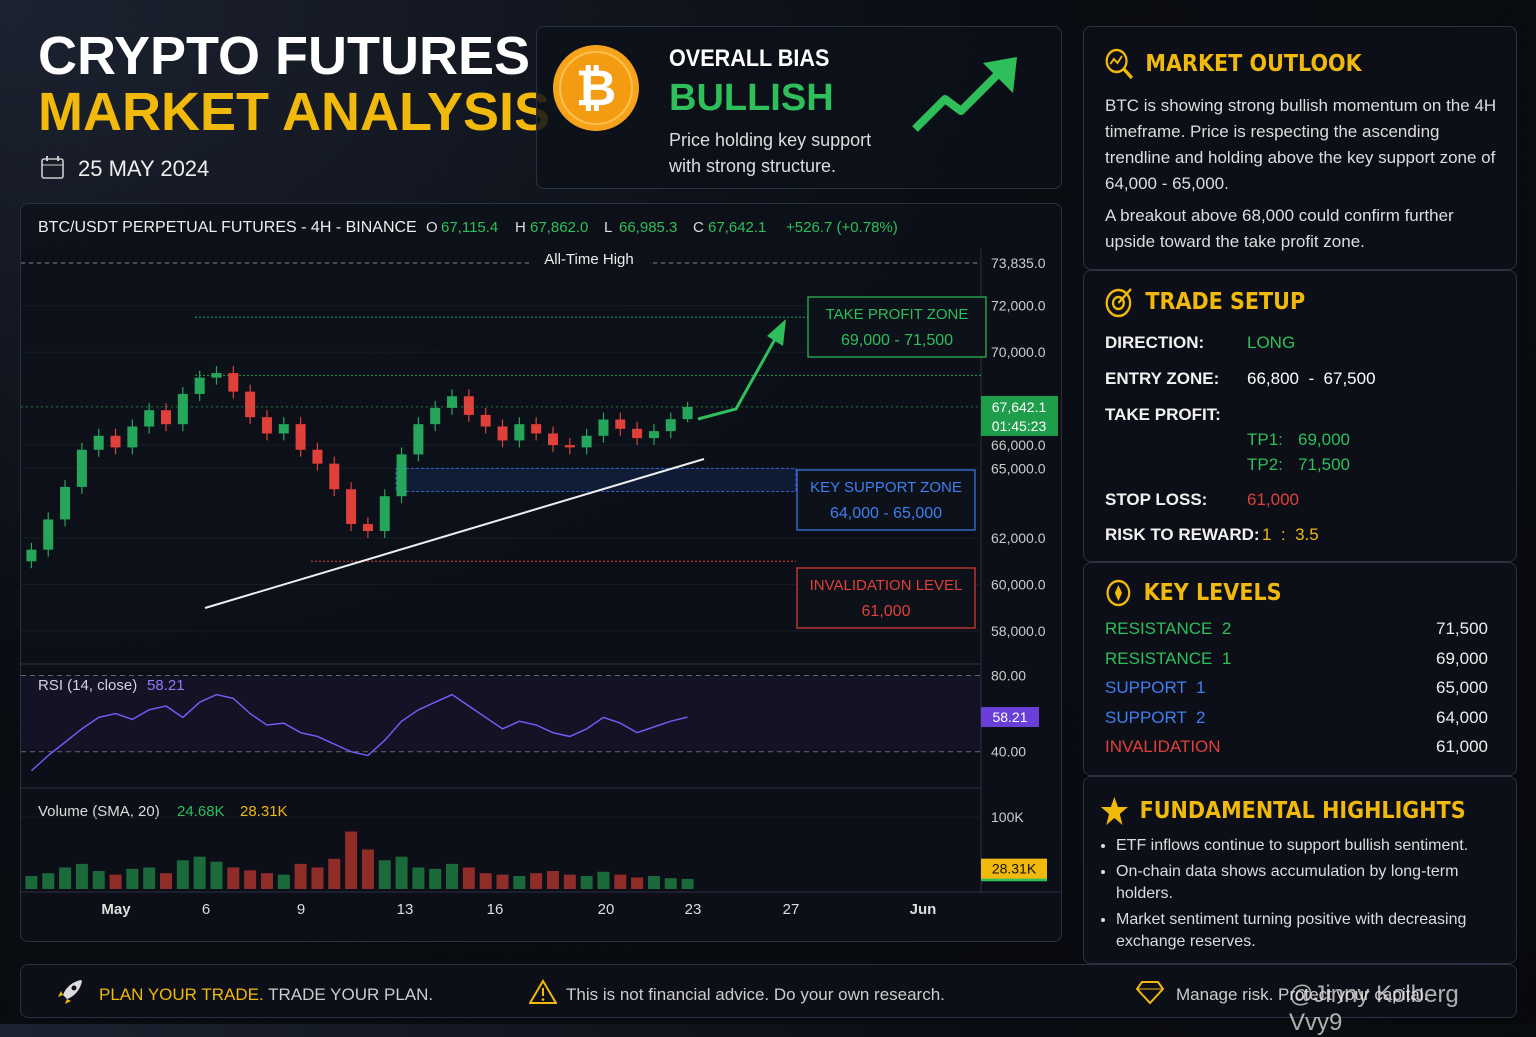 The width and height of the screenshot is (1536, 1037). I want to click on level-value: 71,500, so click(1462, 628).